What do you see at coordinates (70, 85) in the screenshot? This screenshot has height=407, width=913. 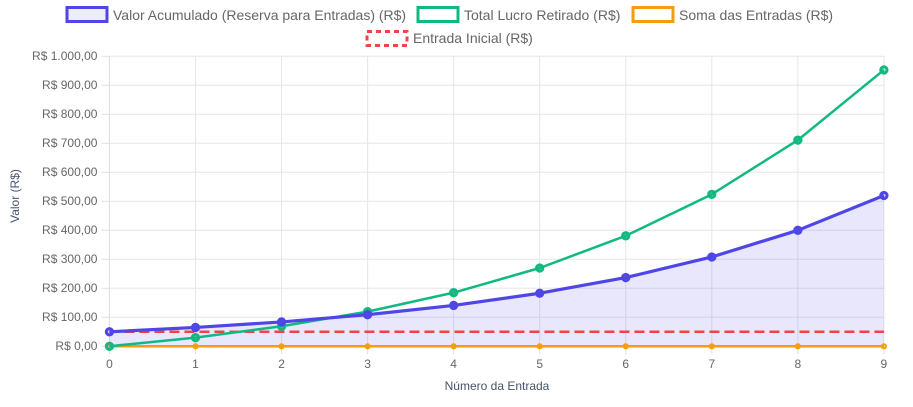 I see `svg-text: R$ 900,00` at bounding box center [70, 85].